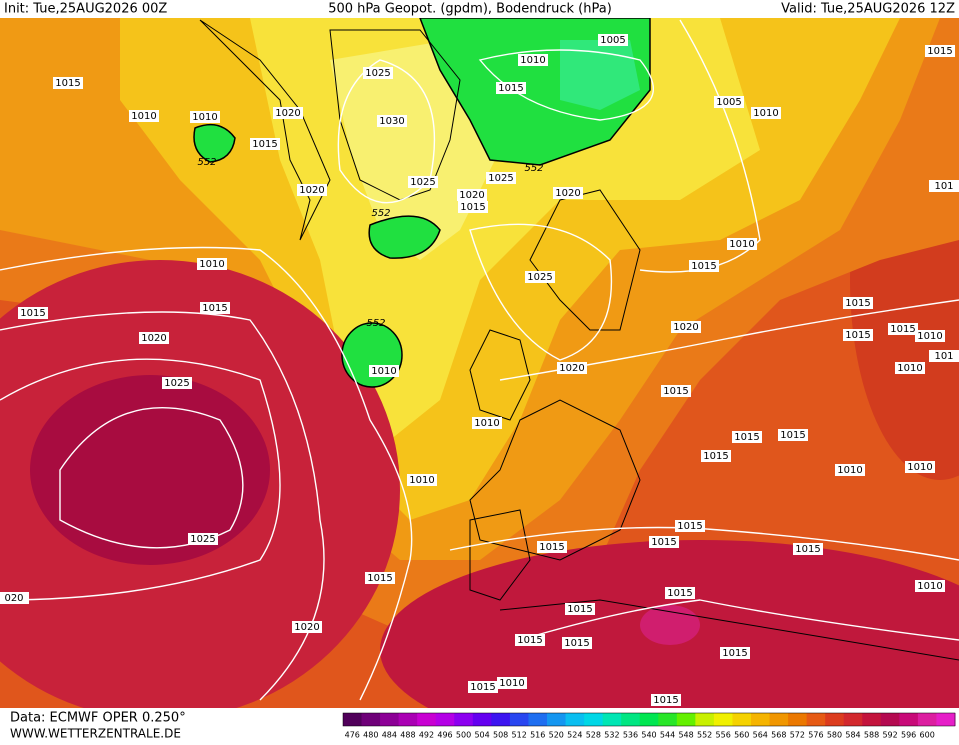 This screenshot has width=959, height=745. I want to click on colorbar-label: 540, so click(648, 735).